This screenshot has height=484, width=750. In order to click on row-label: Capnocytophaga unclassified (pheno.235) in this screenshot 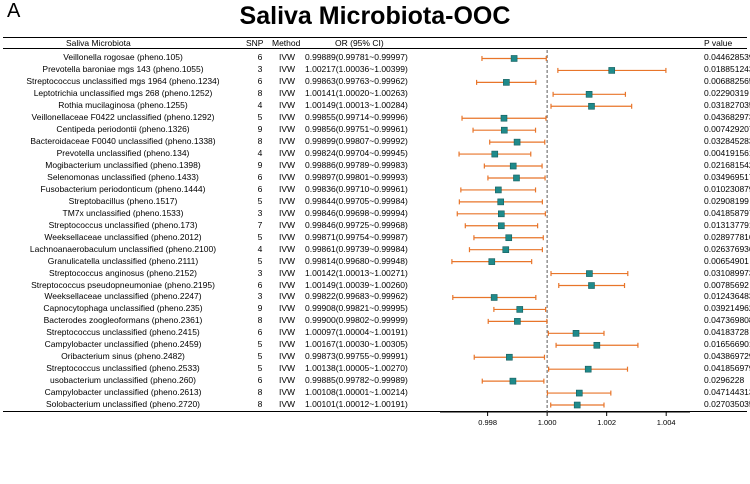, I will do `click(123, 308)`.